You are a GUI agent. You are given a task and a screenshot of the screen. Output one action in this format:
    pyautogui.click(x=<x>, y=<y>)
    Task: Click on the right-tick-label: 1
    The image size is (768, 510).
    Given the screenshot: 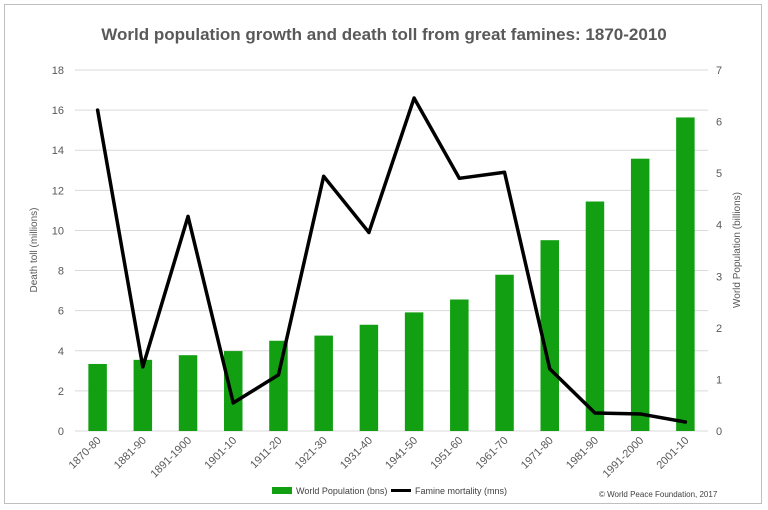 What is the action you would take?
    pyautogui.click(x=719, y=380)
    